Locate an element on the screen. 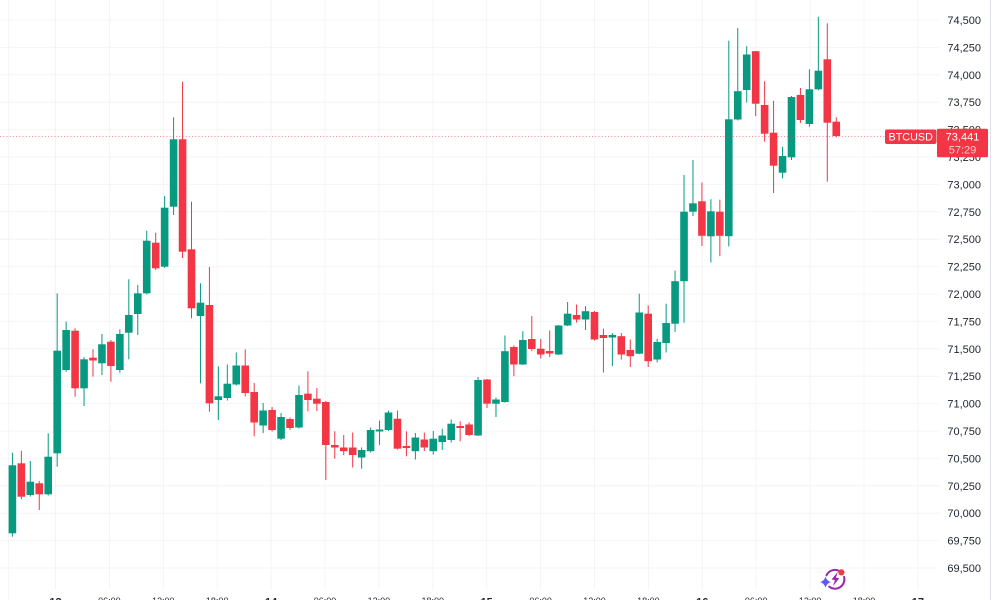 The height and width of the screenshot is (600, 1000). svg-text: 69,750 is located at coordinates (964, 542).